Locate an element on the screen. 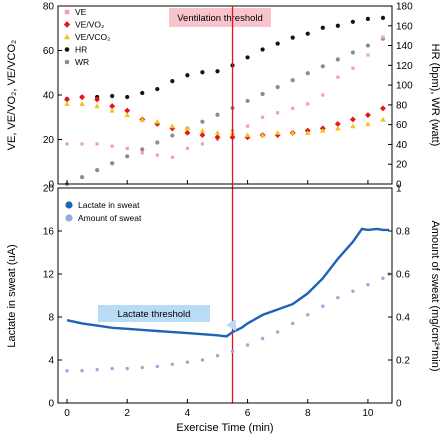 The image size is (440, 436). x-tick-label: 6 is located at coordinates (248, 413).